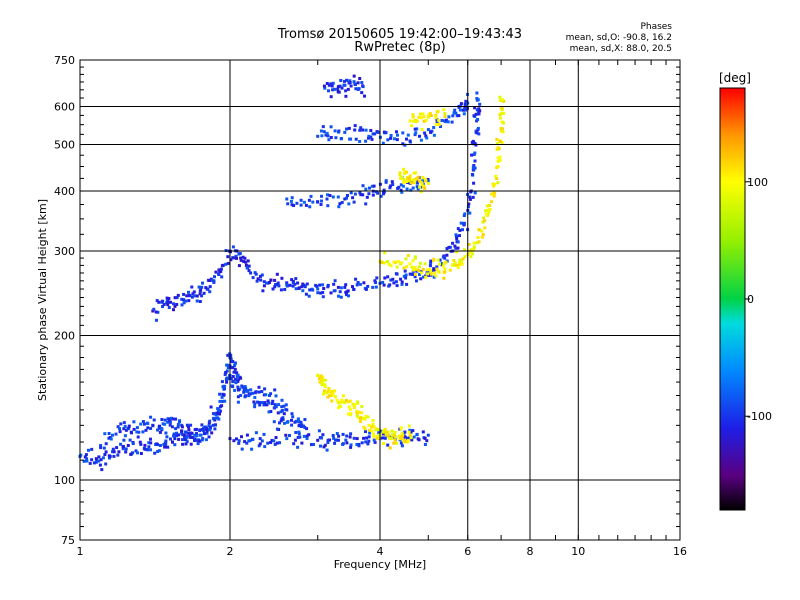 The image size is (800, 600). What do you see at coordinates (759, 416) in the screenshot?
I see `colorbar-tick-label: -100` at bounding box center [759, 416].